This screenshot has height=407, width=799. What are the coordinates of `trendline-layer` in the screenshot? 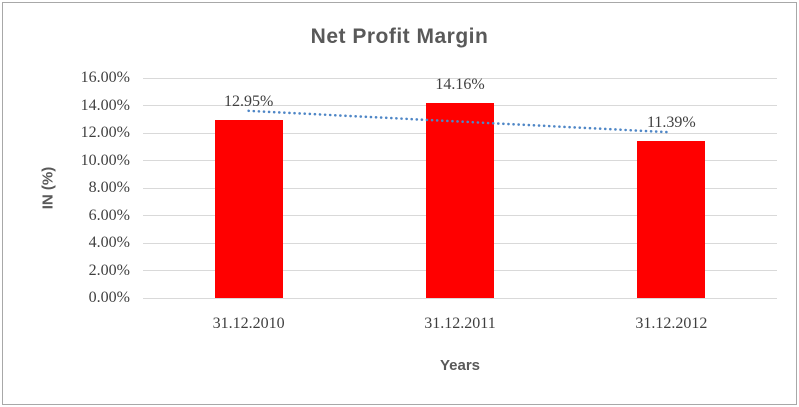 It's located at (460, 121).